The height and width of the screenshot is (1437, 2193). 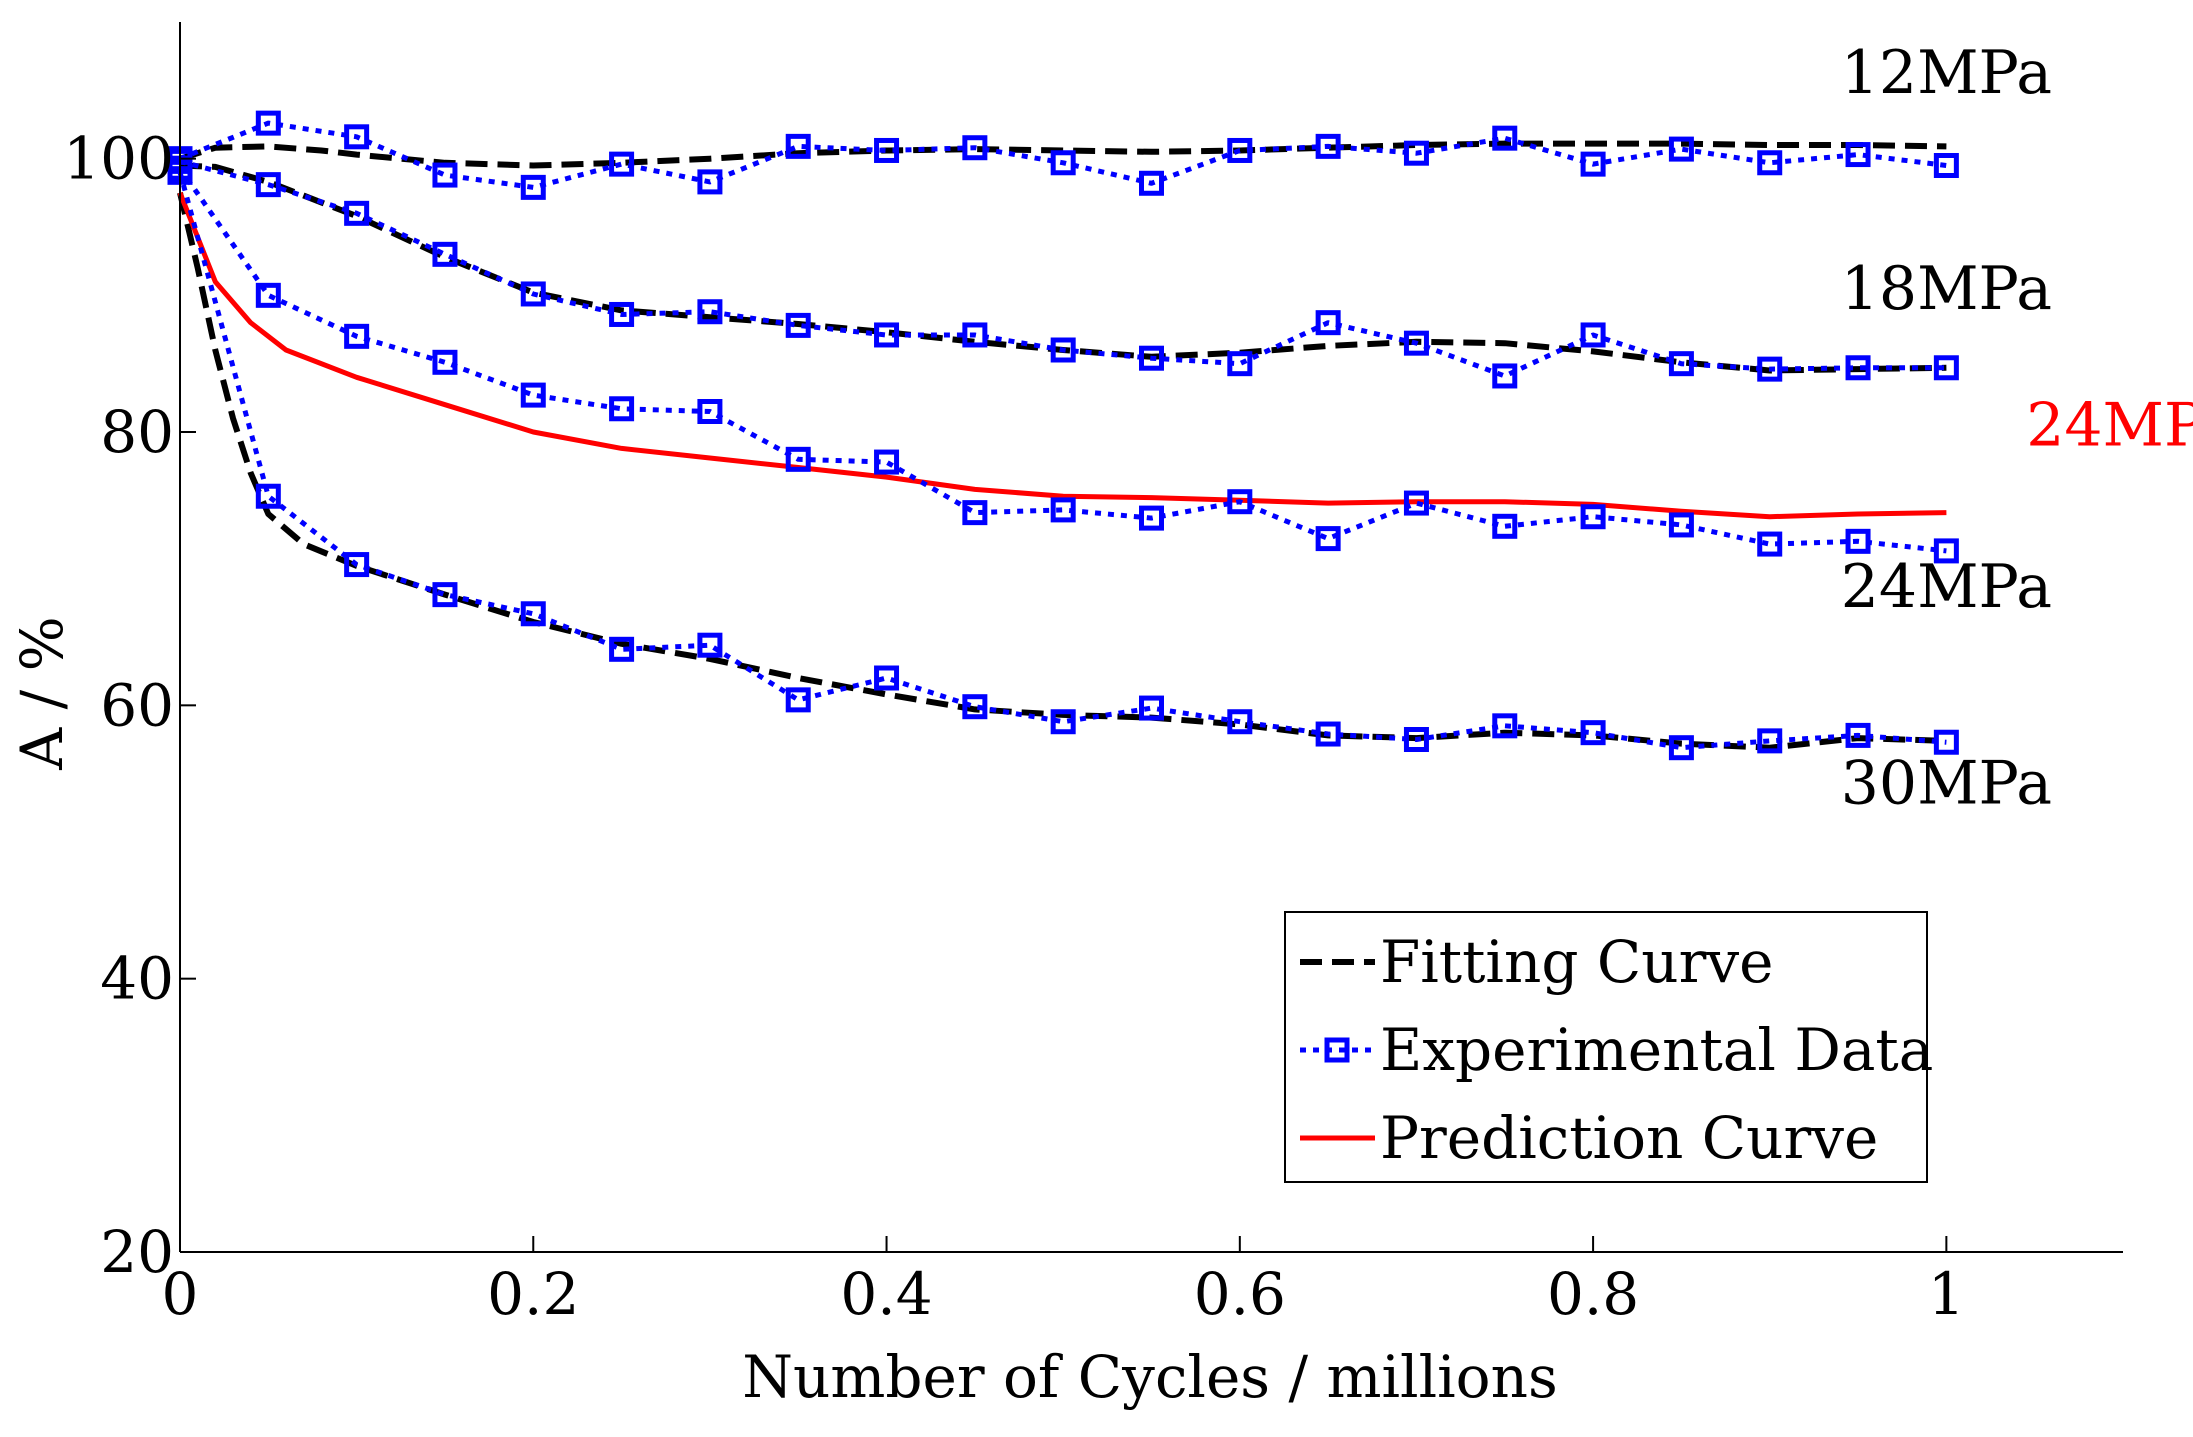 I want to click on legend-label: Experimental Data, so click(x=1656, y=1050).